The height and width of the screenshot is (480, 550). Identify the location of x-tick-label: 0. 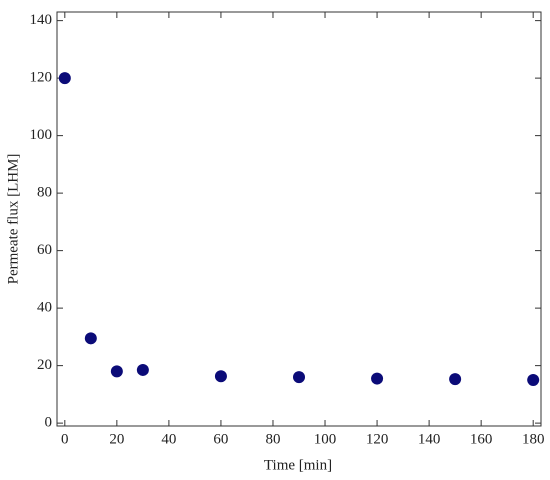
(65, 439).